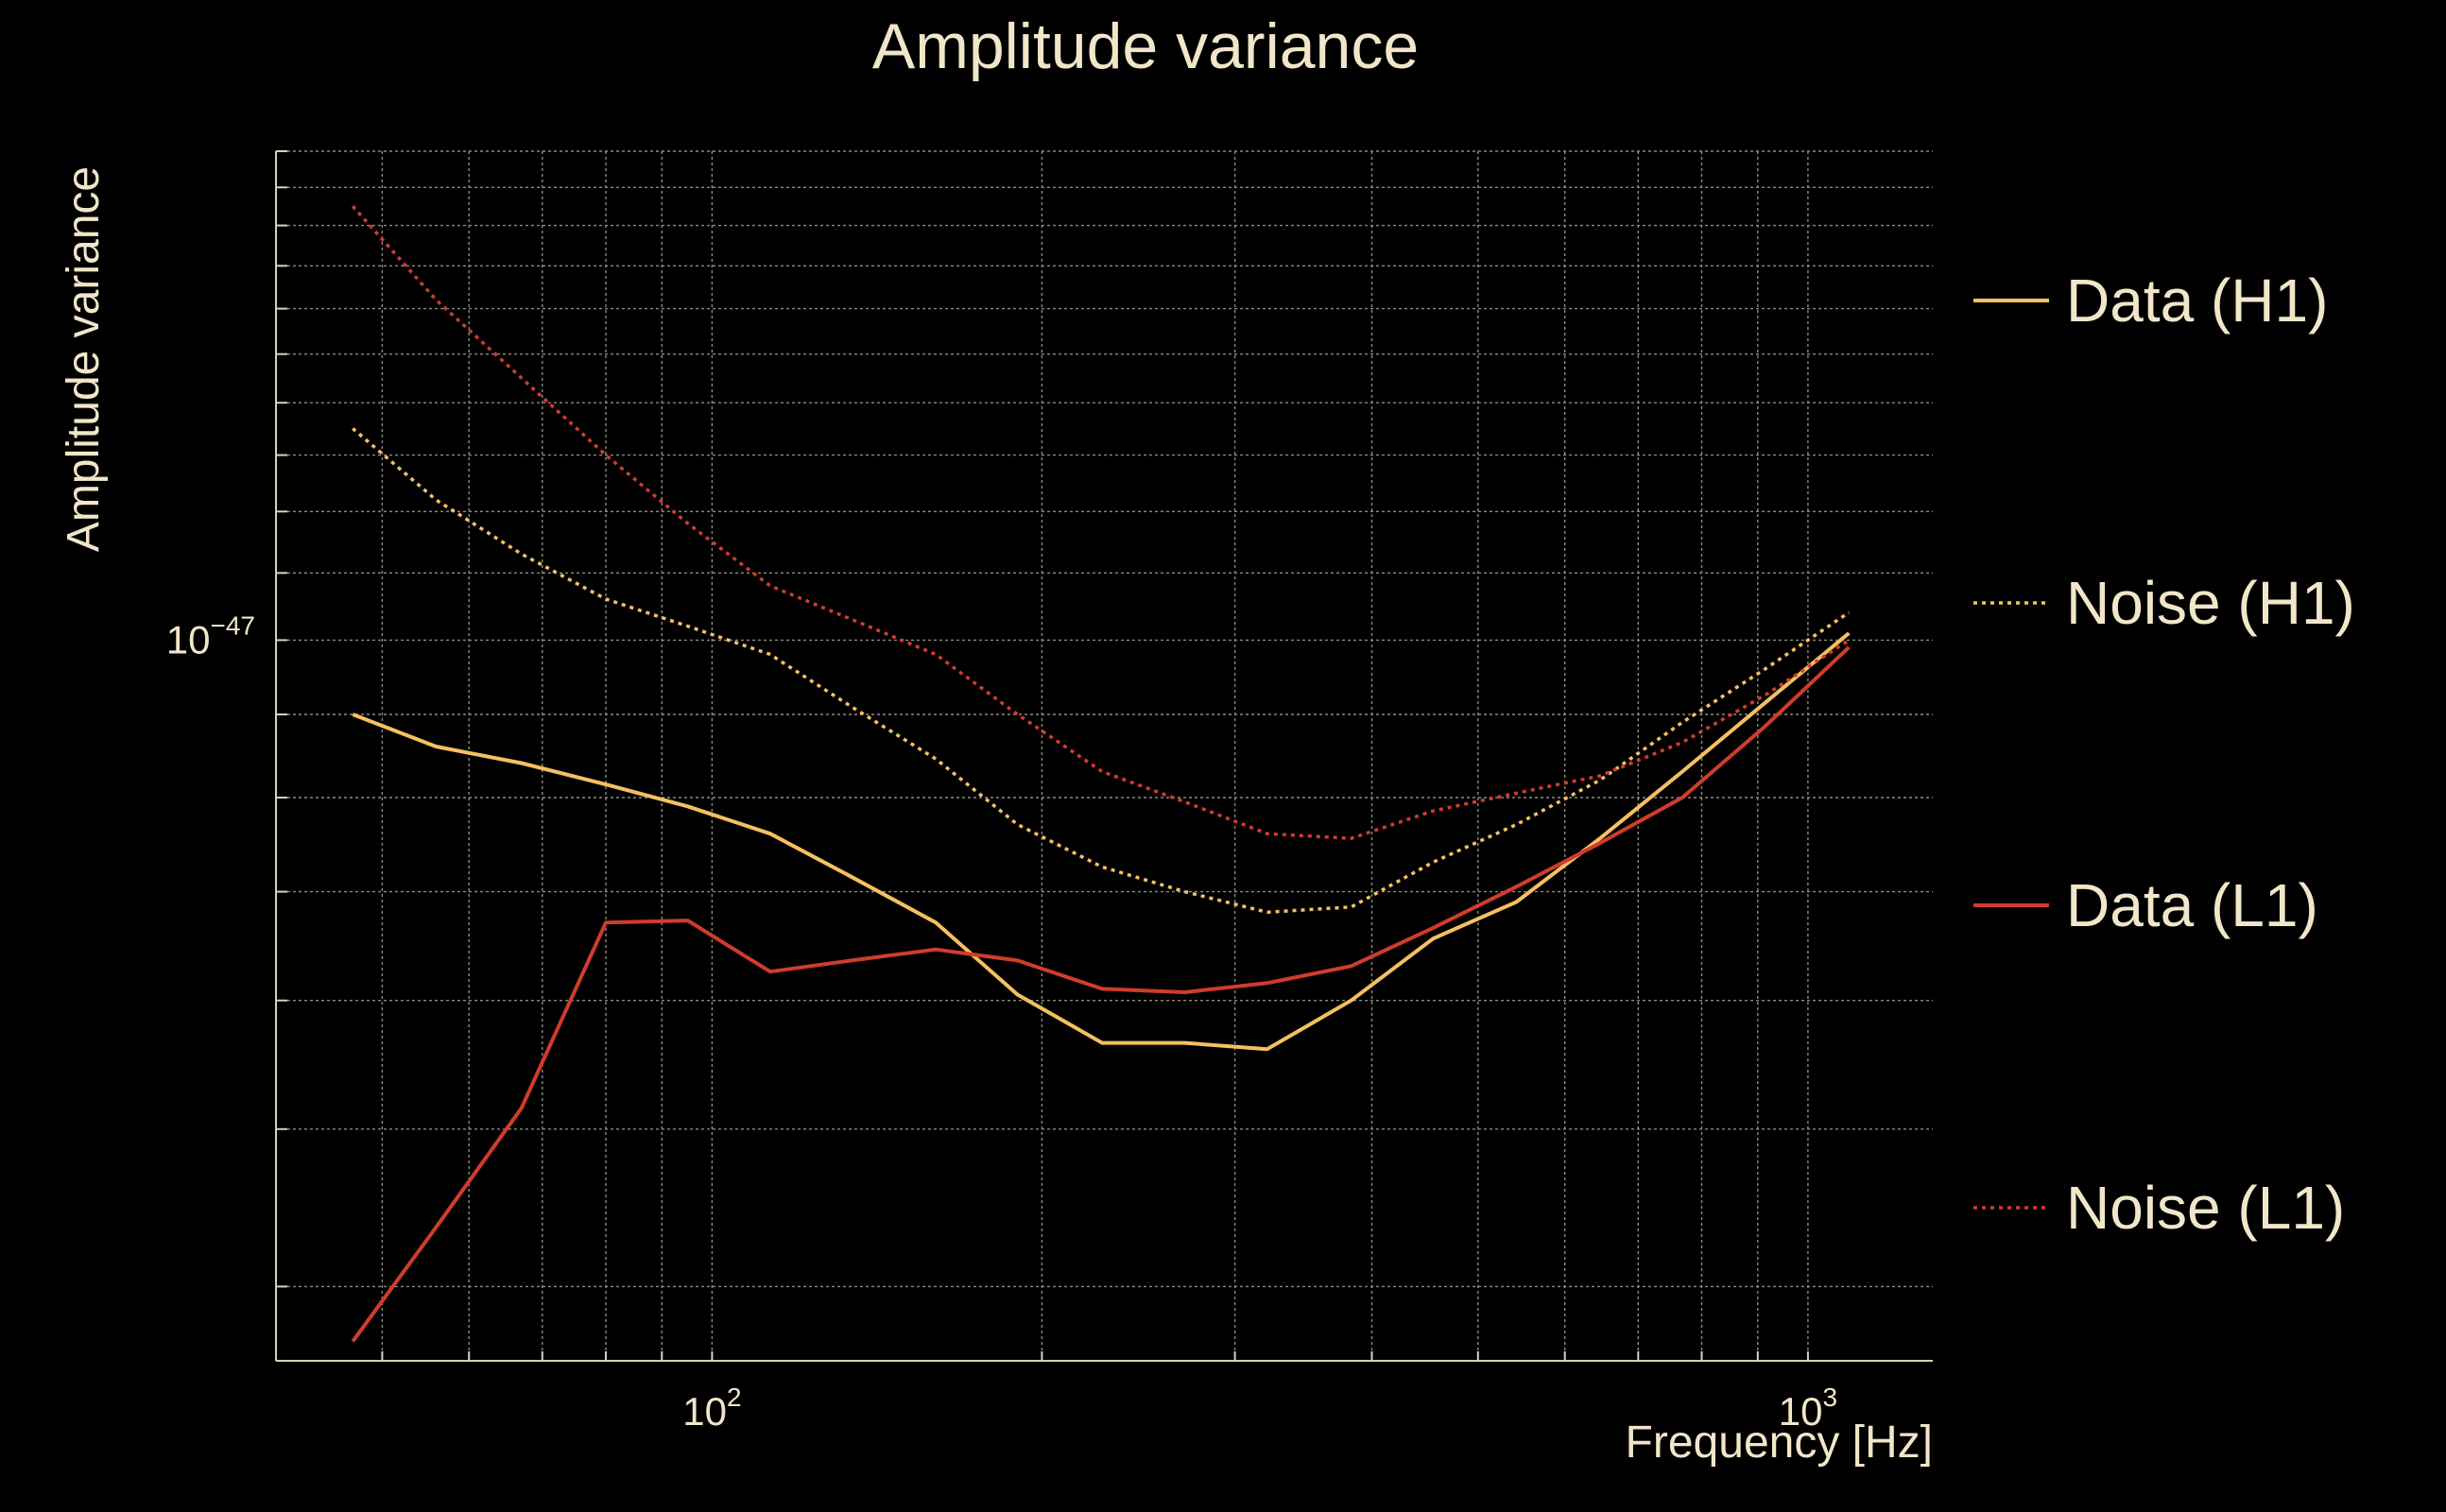 This screenshot has width=2446, height=1512. Describe the element at coordinates (211, 636) in the screenshot. I see `y-tick-label: 10−47` at that location.